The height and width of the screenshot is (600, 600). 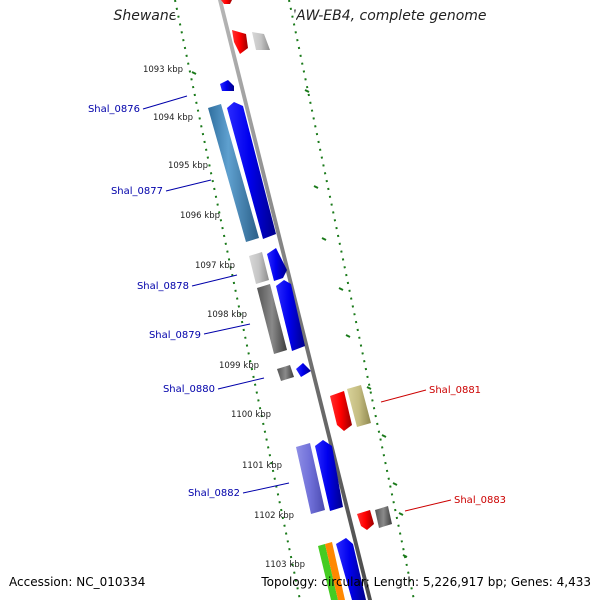 I want to click on gene-label-shal-0881: Shal_0881, so click(x=455, y=390).